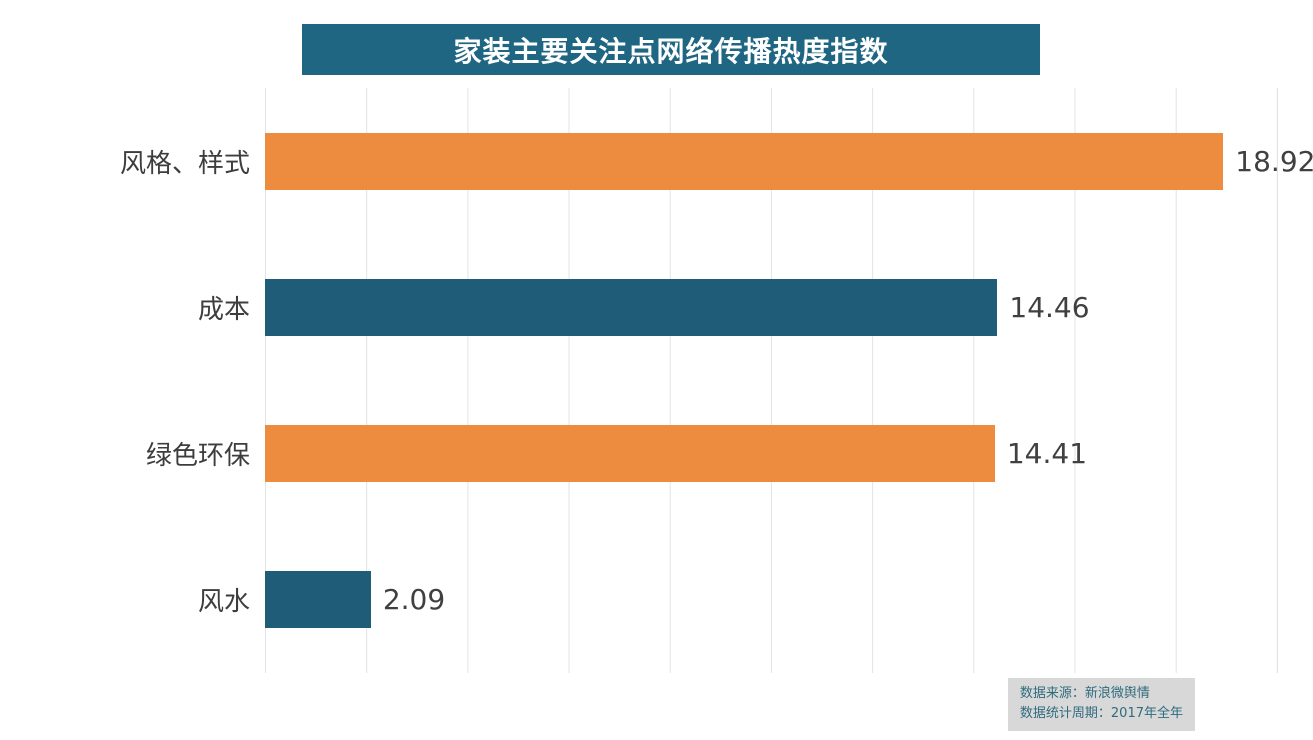 The image size is (1313, 740). I want to click on source-line2: 数据统计周期：2017年全年, so click(1101, 713).